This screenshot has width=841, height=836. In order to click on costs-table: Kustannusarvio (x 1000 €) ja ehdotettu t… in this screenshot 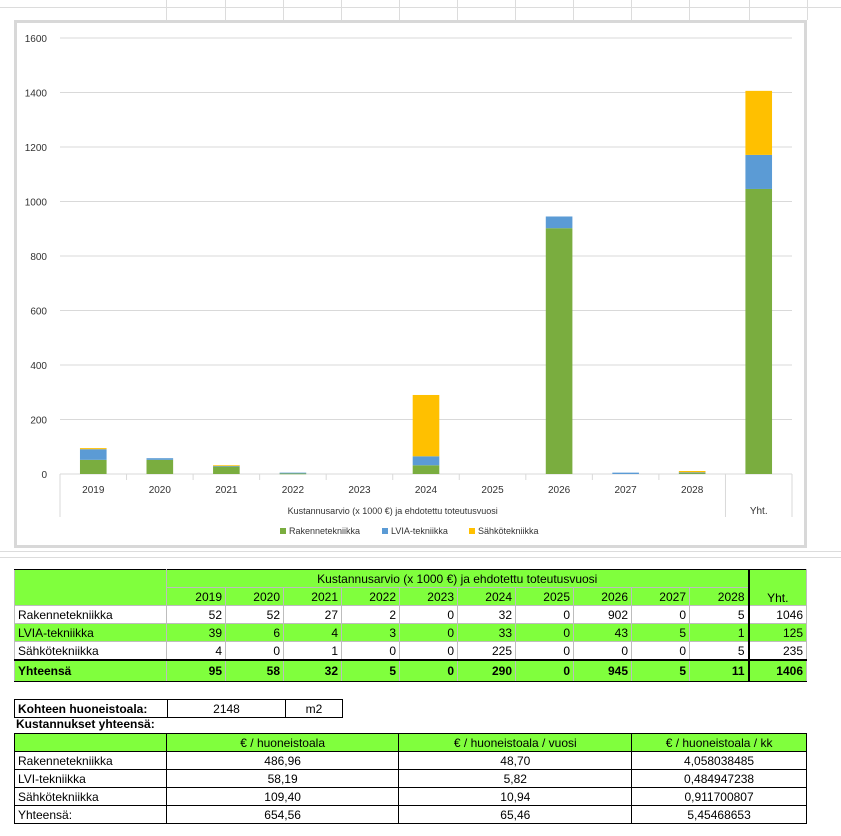, I will do `click(410, 625)`.